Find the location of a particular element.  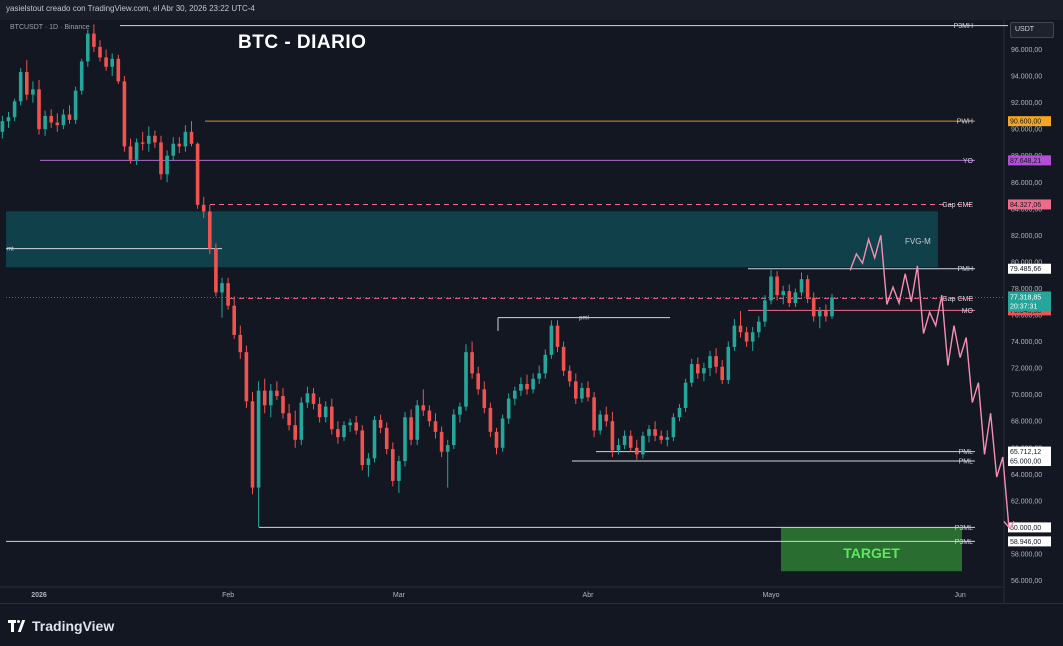

pml-annotation-label: pml is located at coordinates (584, 319).